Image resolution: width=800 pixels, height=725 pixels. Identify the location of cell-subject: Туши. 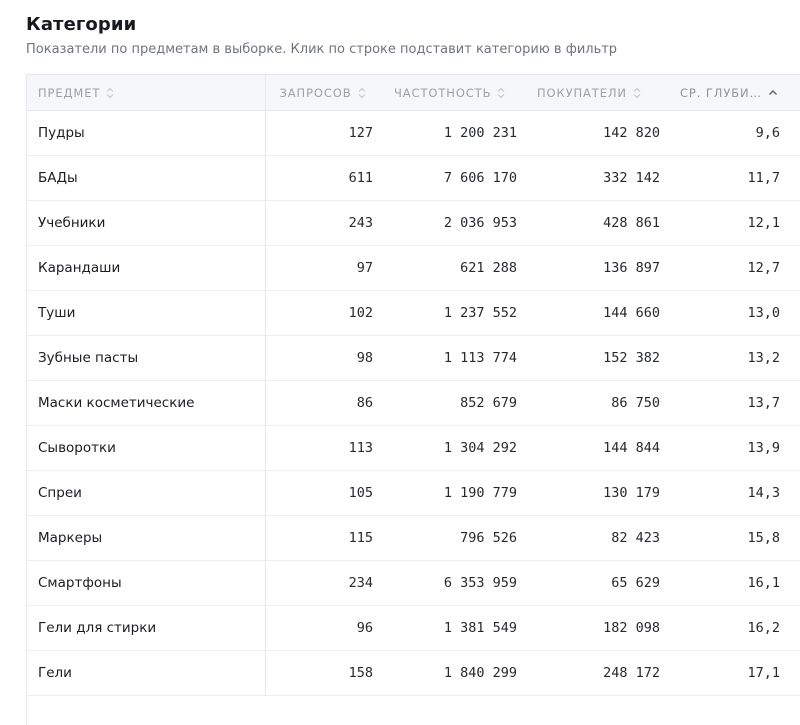
(146, 313).